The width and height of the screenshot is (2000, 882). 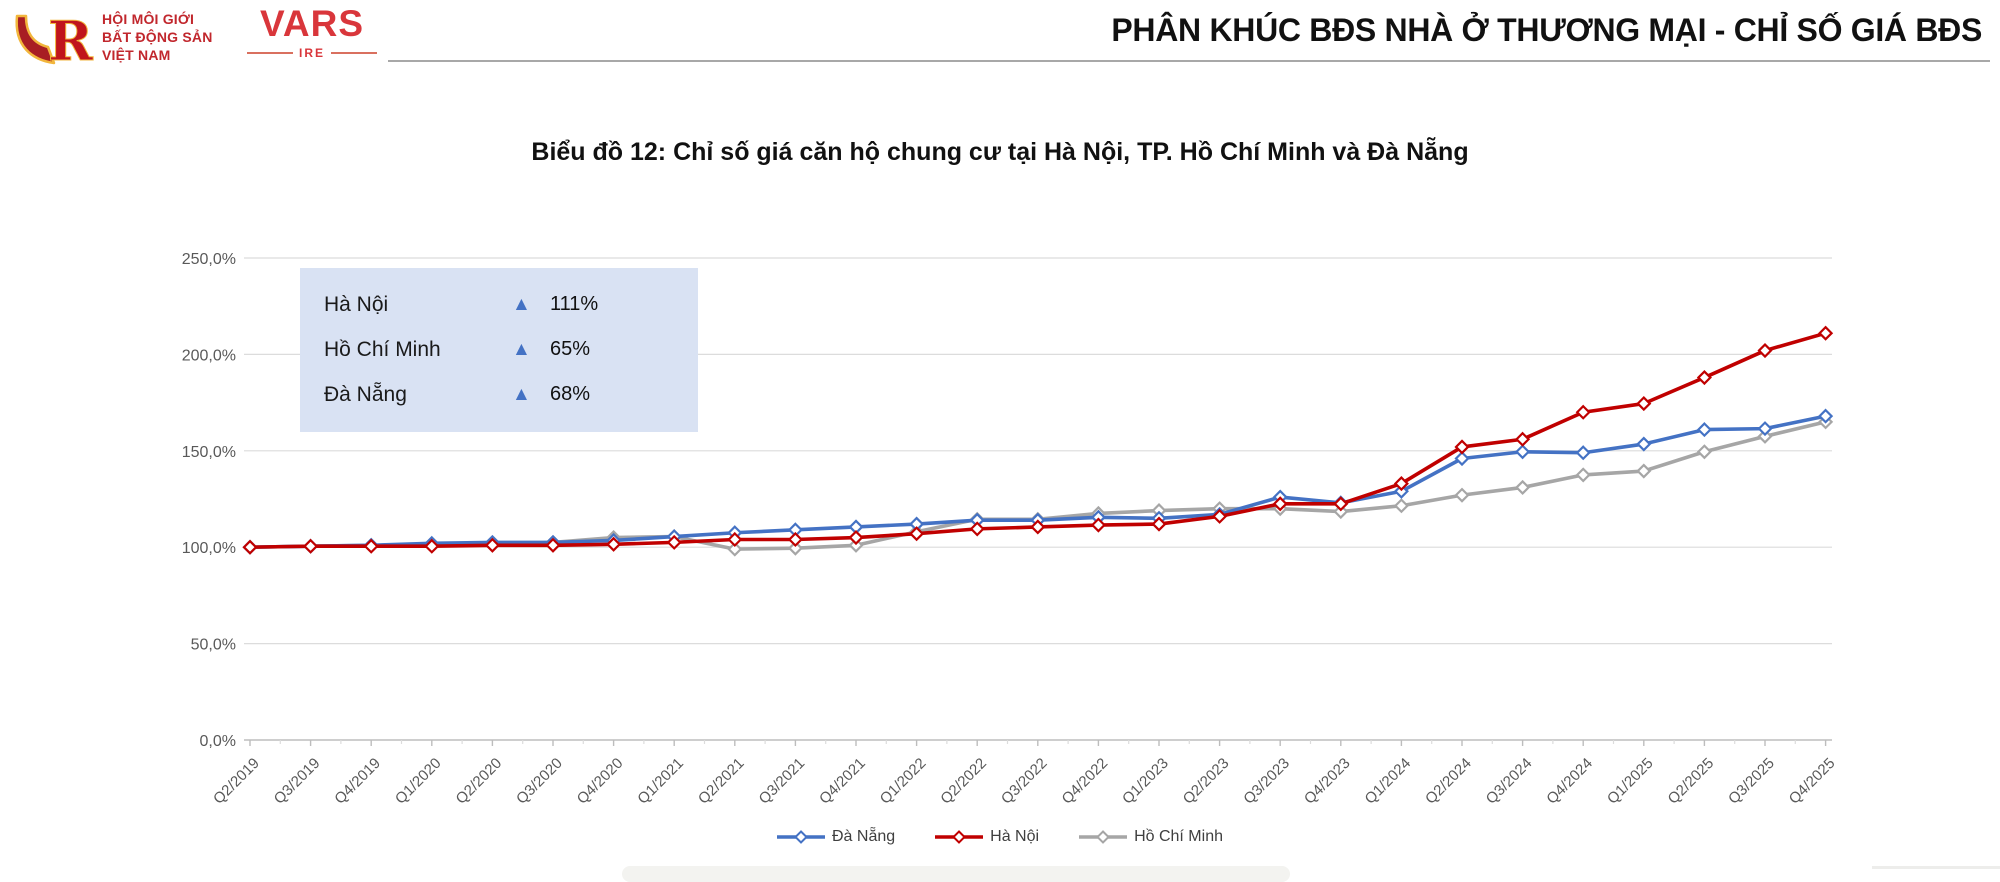 What do you see at coordinates (213, 645) in the screenshot?
I see `y-axis-label: 50,0%` at bounding box center [213, 645].